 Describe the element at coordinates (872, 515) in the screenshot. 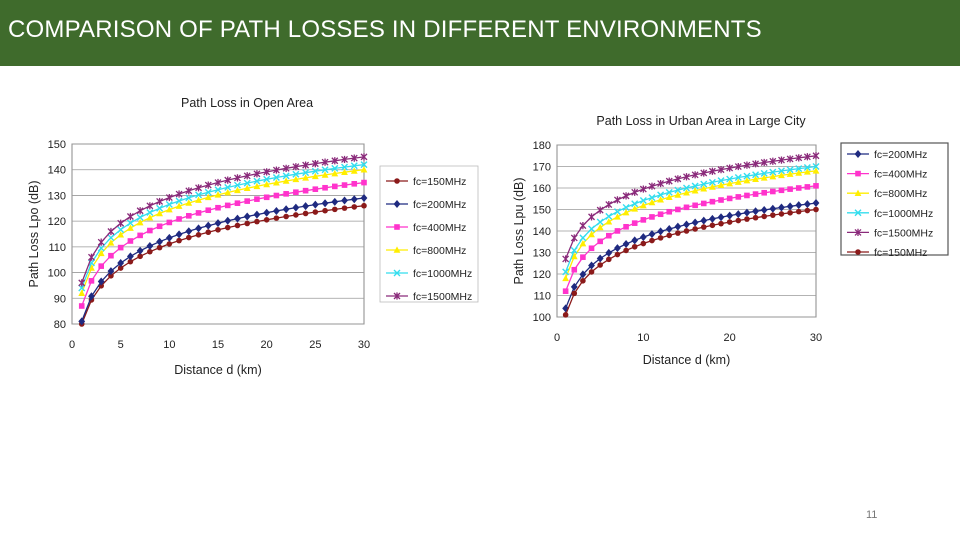

I see `slide-number: 11` at that location.